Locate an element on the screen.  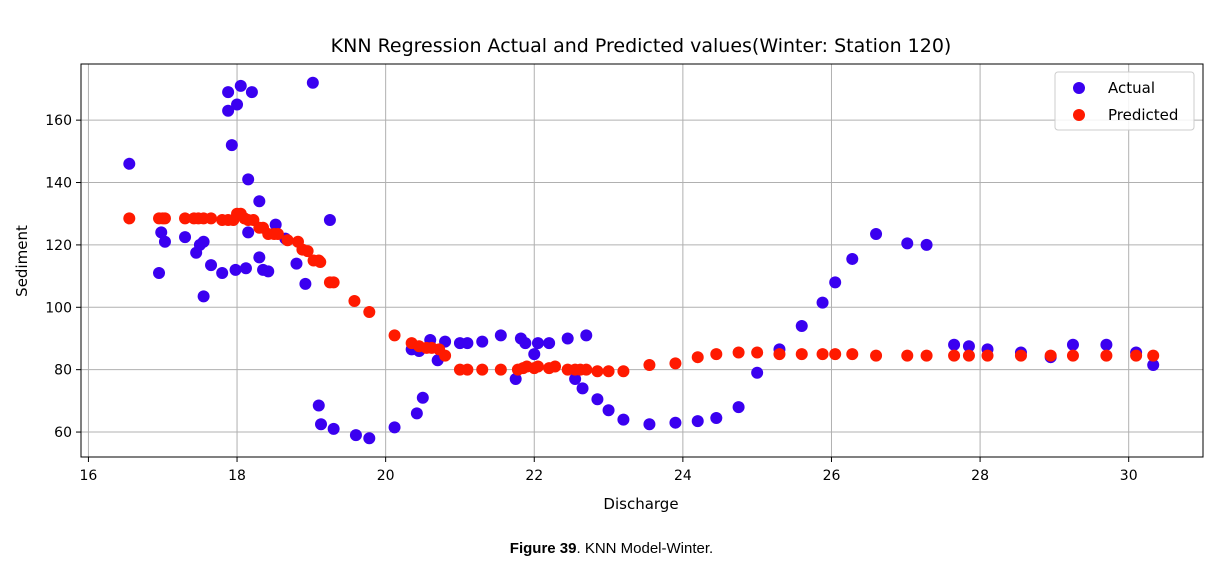
y-tick-label: 100 is located at coordinates (58, 308).